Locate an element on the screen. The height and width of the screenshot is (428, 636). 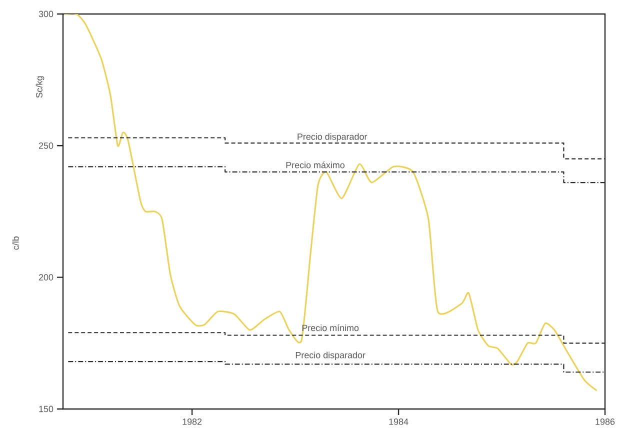
x-tick-label: 1986 is located at coordinates (605, 421).